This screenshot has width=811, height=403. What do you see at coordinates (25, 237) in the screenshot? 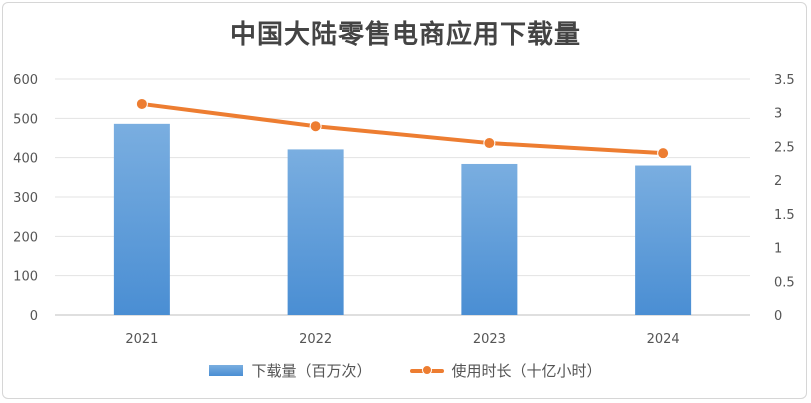
I see `y-left-tick-label: 200` at bounding box center [25, 237].